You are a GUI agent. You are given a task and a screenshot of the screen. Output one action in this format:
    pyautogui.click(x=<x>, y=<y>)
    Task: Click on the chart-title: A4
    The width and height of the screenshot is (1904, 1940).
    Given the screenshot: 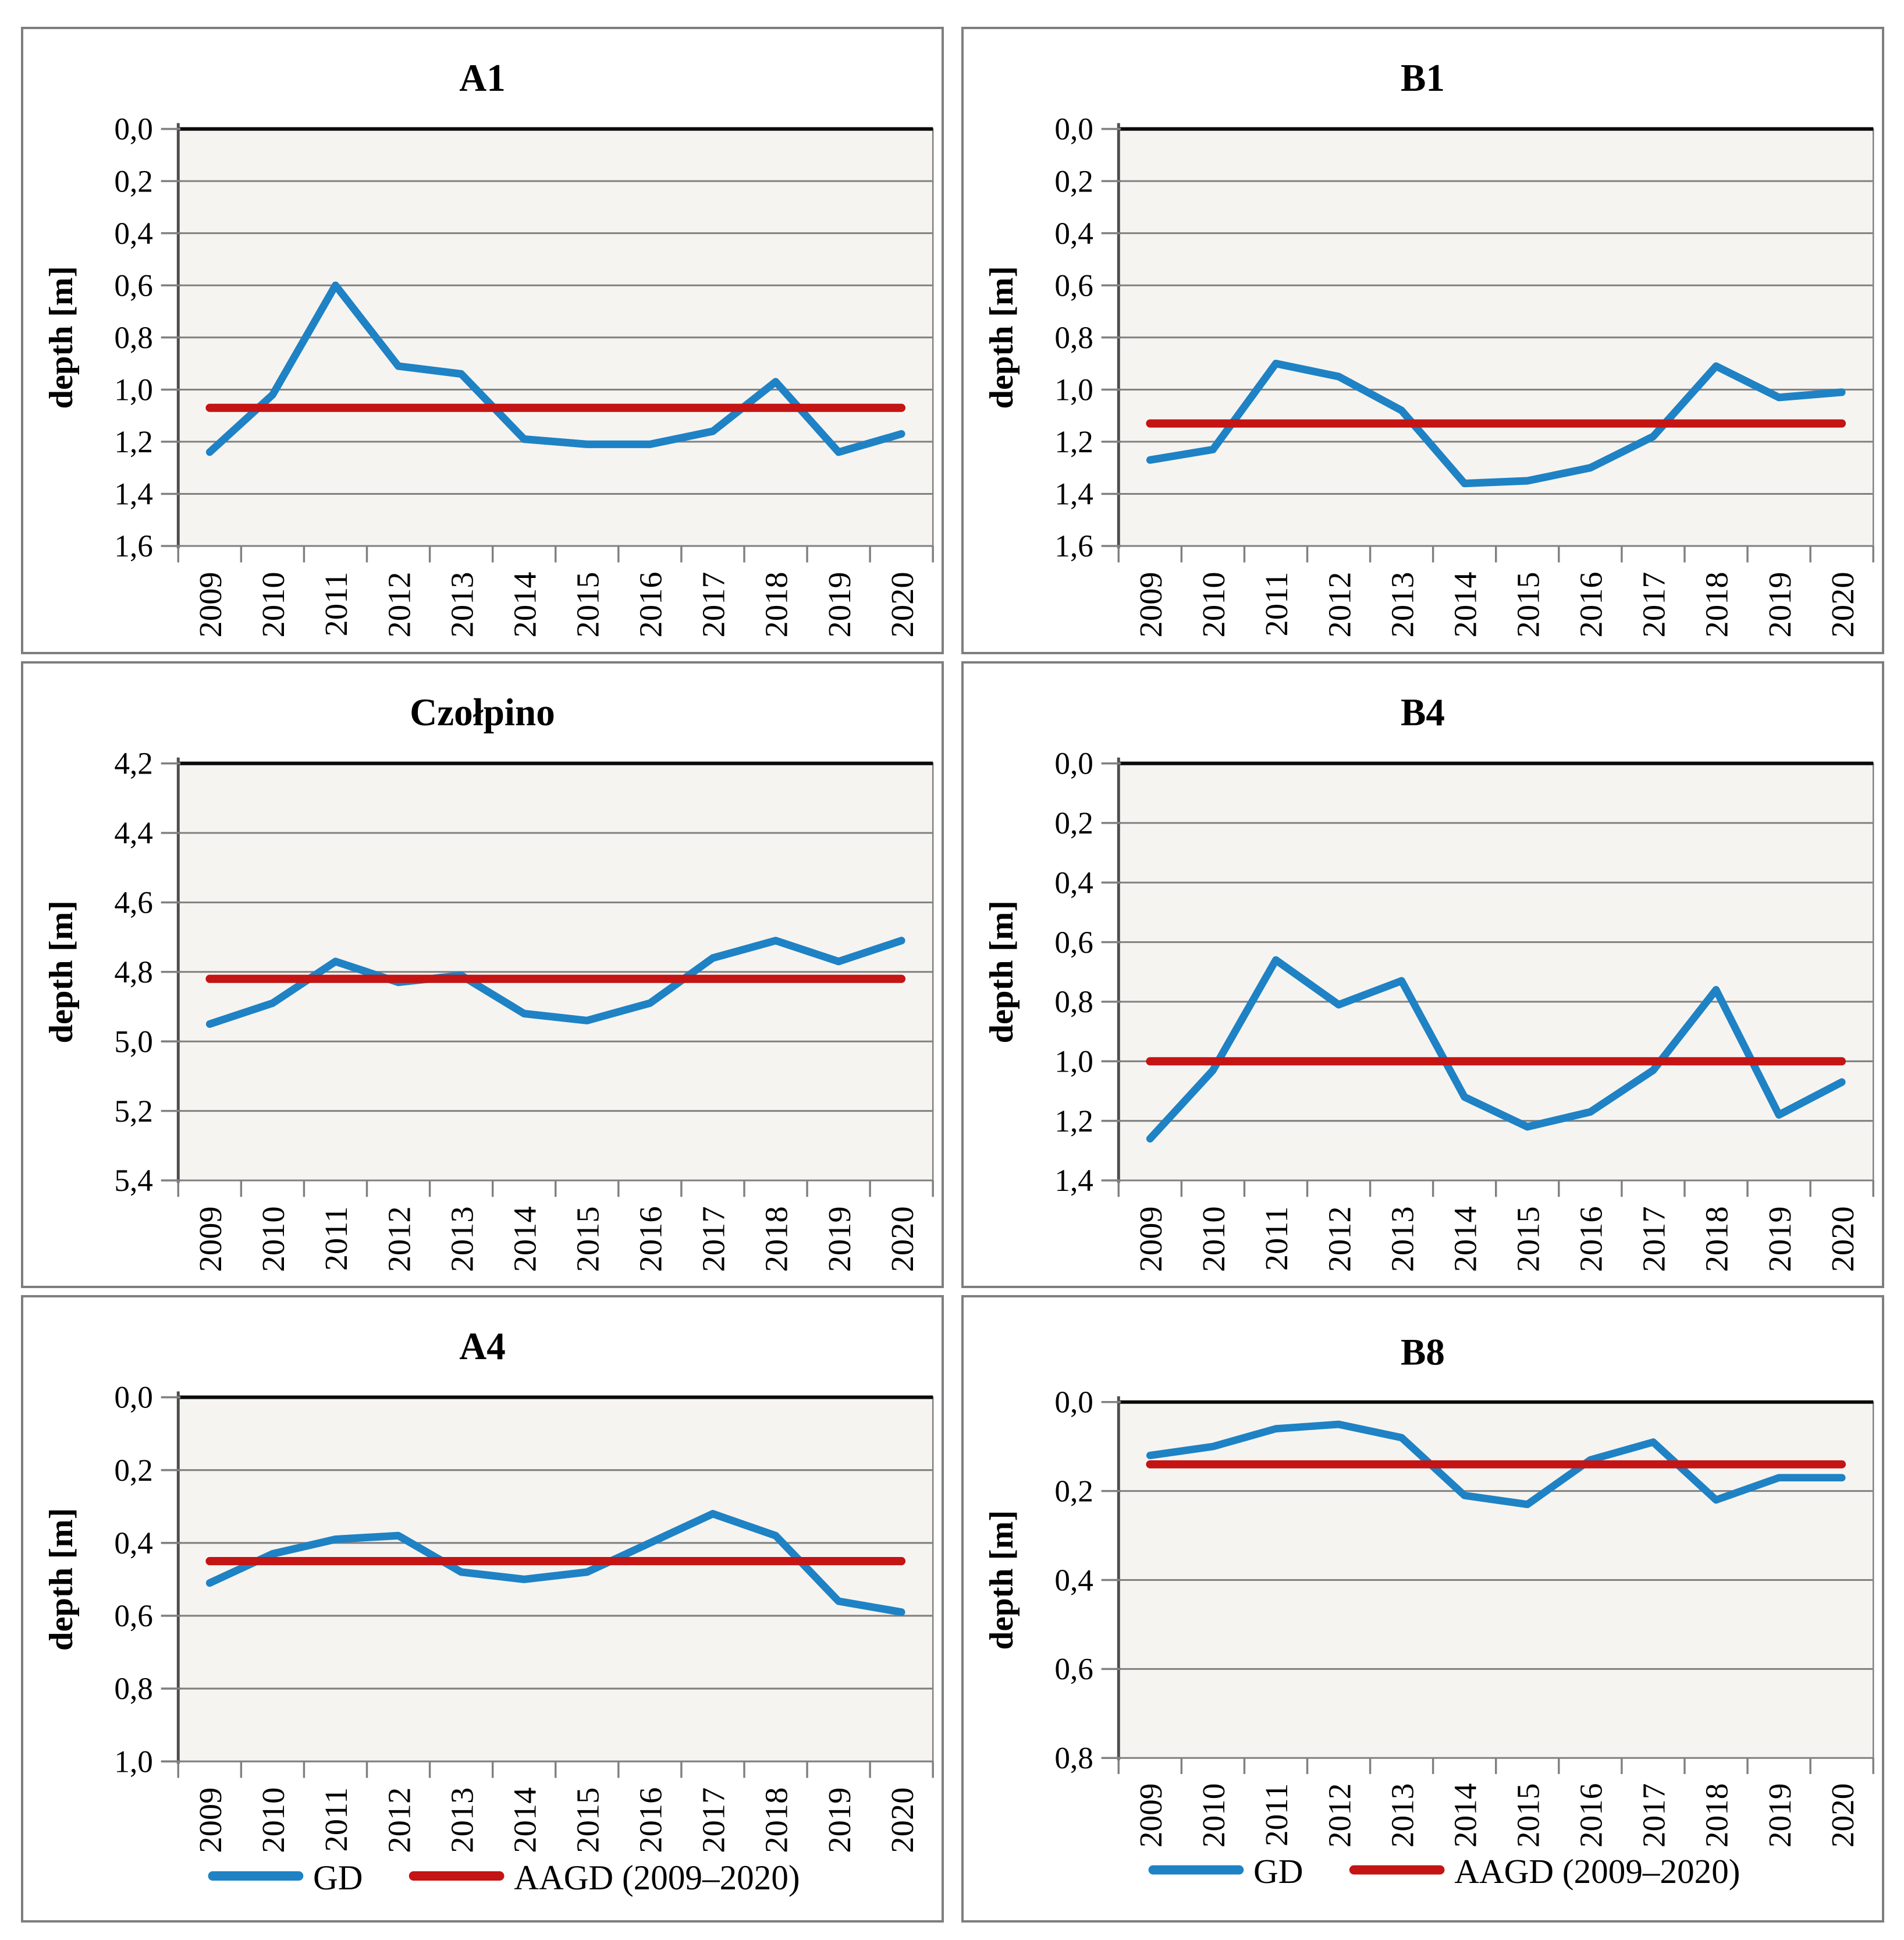 What is the action you would take?
    pyautogui.click(x=482, y=1346)
    